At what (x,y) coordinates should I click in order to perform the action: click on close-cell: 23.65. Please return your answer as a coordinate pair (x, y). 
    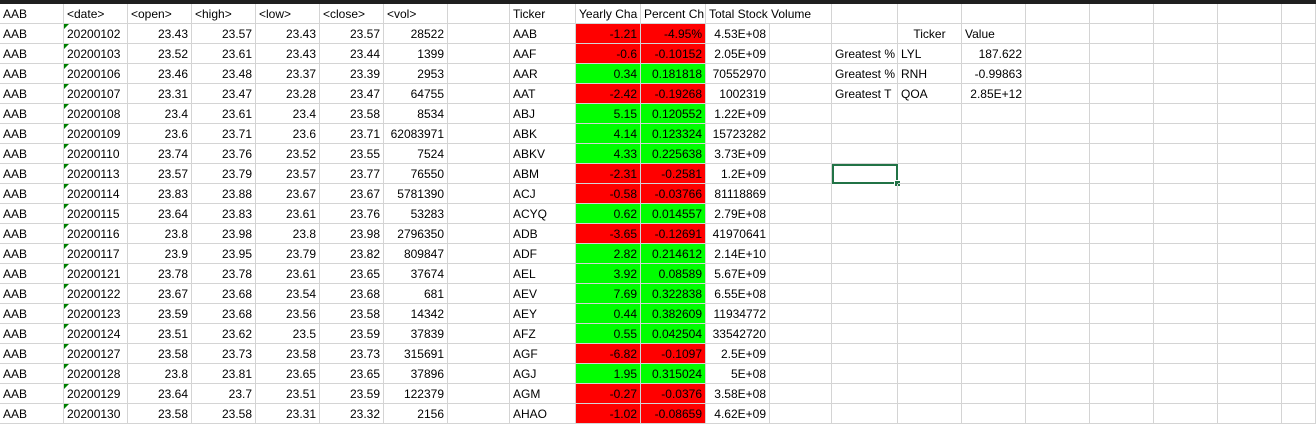
    Looking at the image, I should click on (352, 274).